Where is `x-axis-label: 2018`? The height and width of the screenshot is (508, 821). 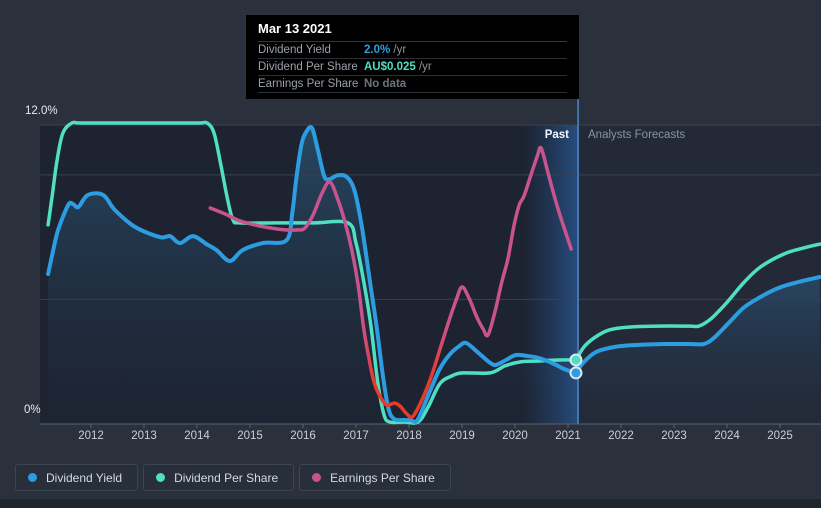
x-axis-label: 2018 is located at coordinates (409, 436).